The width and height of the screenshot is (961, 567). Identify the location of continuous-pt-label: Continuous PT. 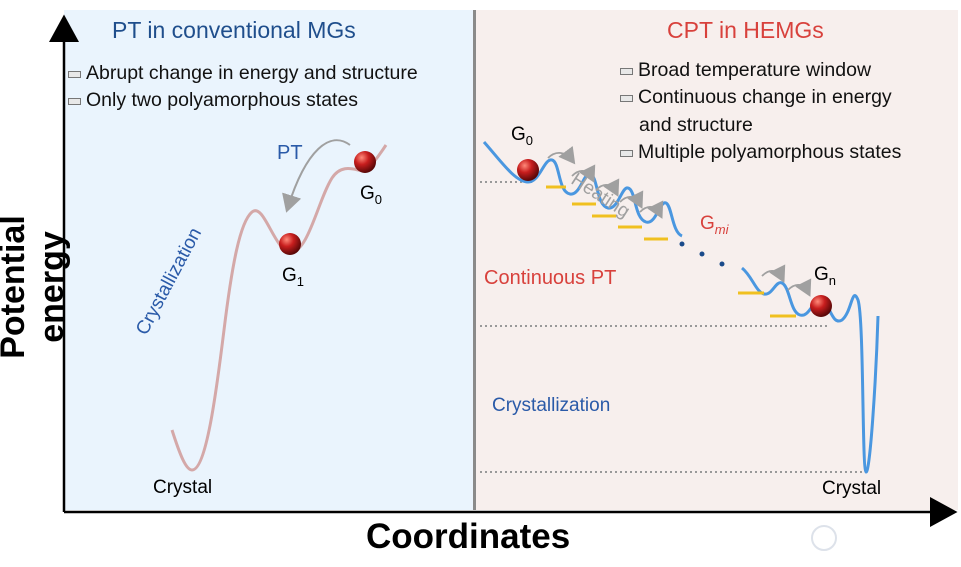
(550, 278).